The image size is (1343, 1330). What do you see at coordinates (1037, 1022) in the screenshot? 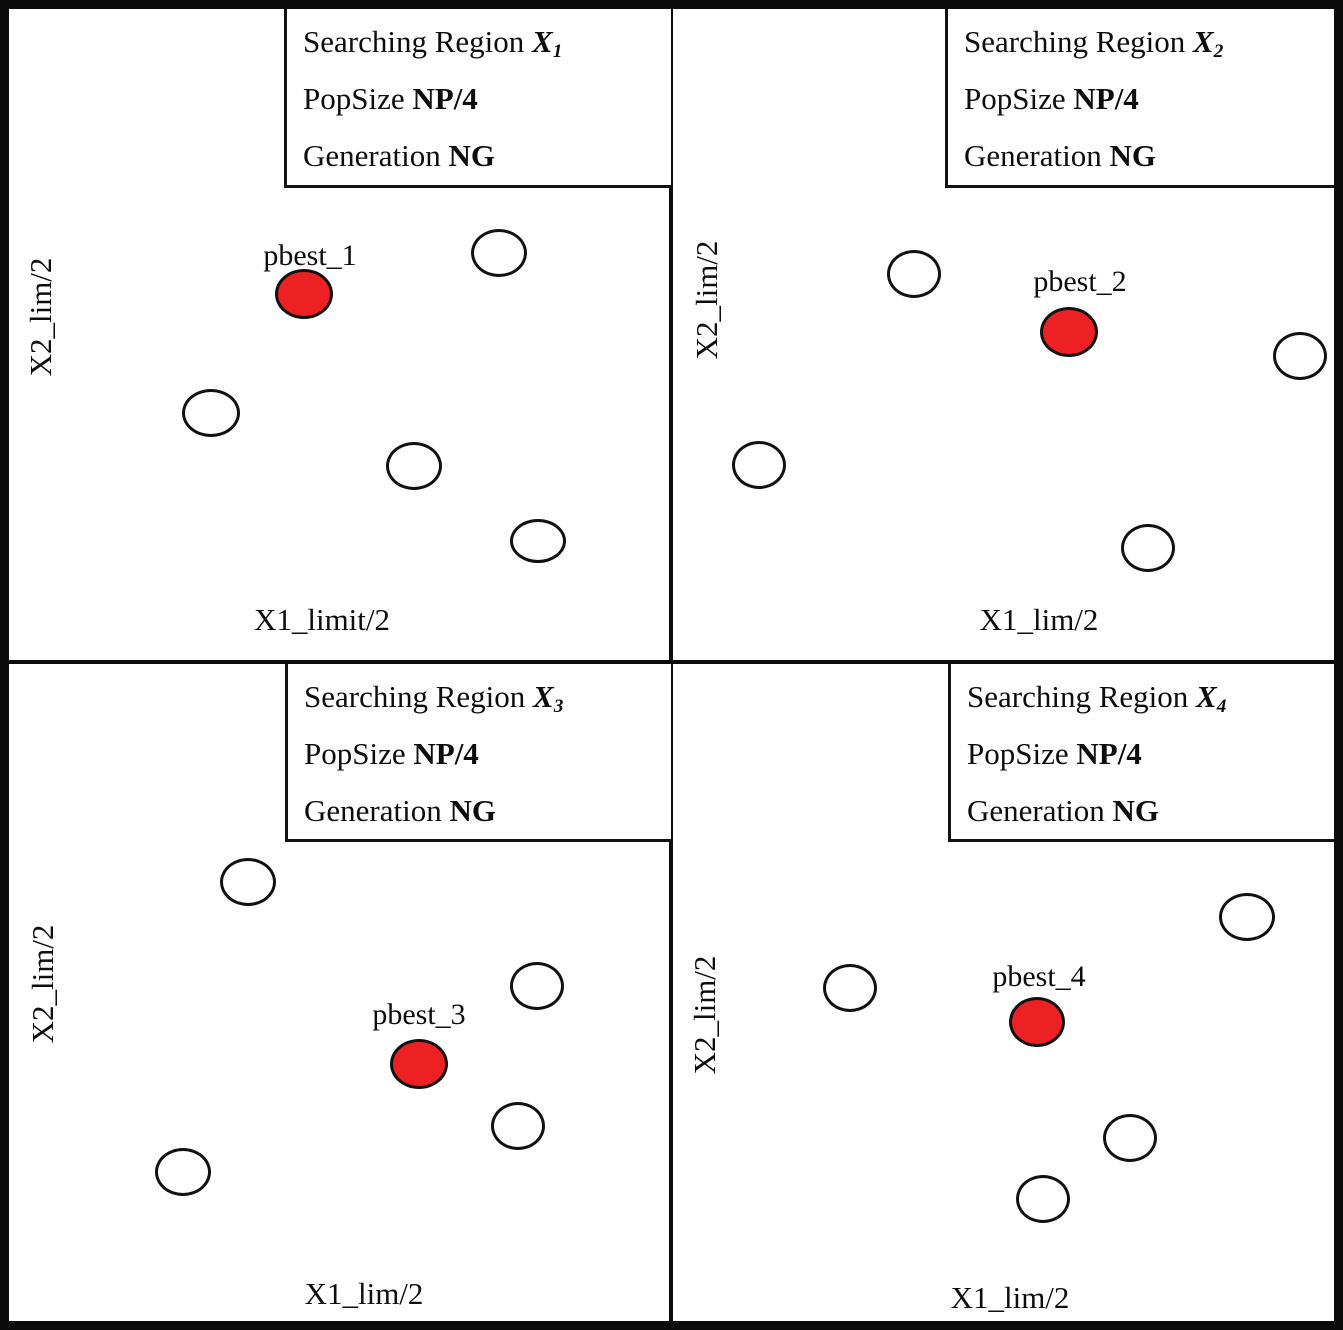
I see `pbest-4-marker` at bounding box center [1037, 1022].